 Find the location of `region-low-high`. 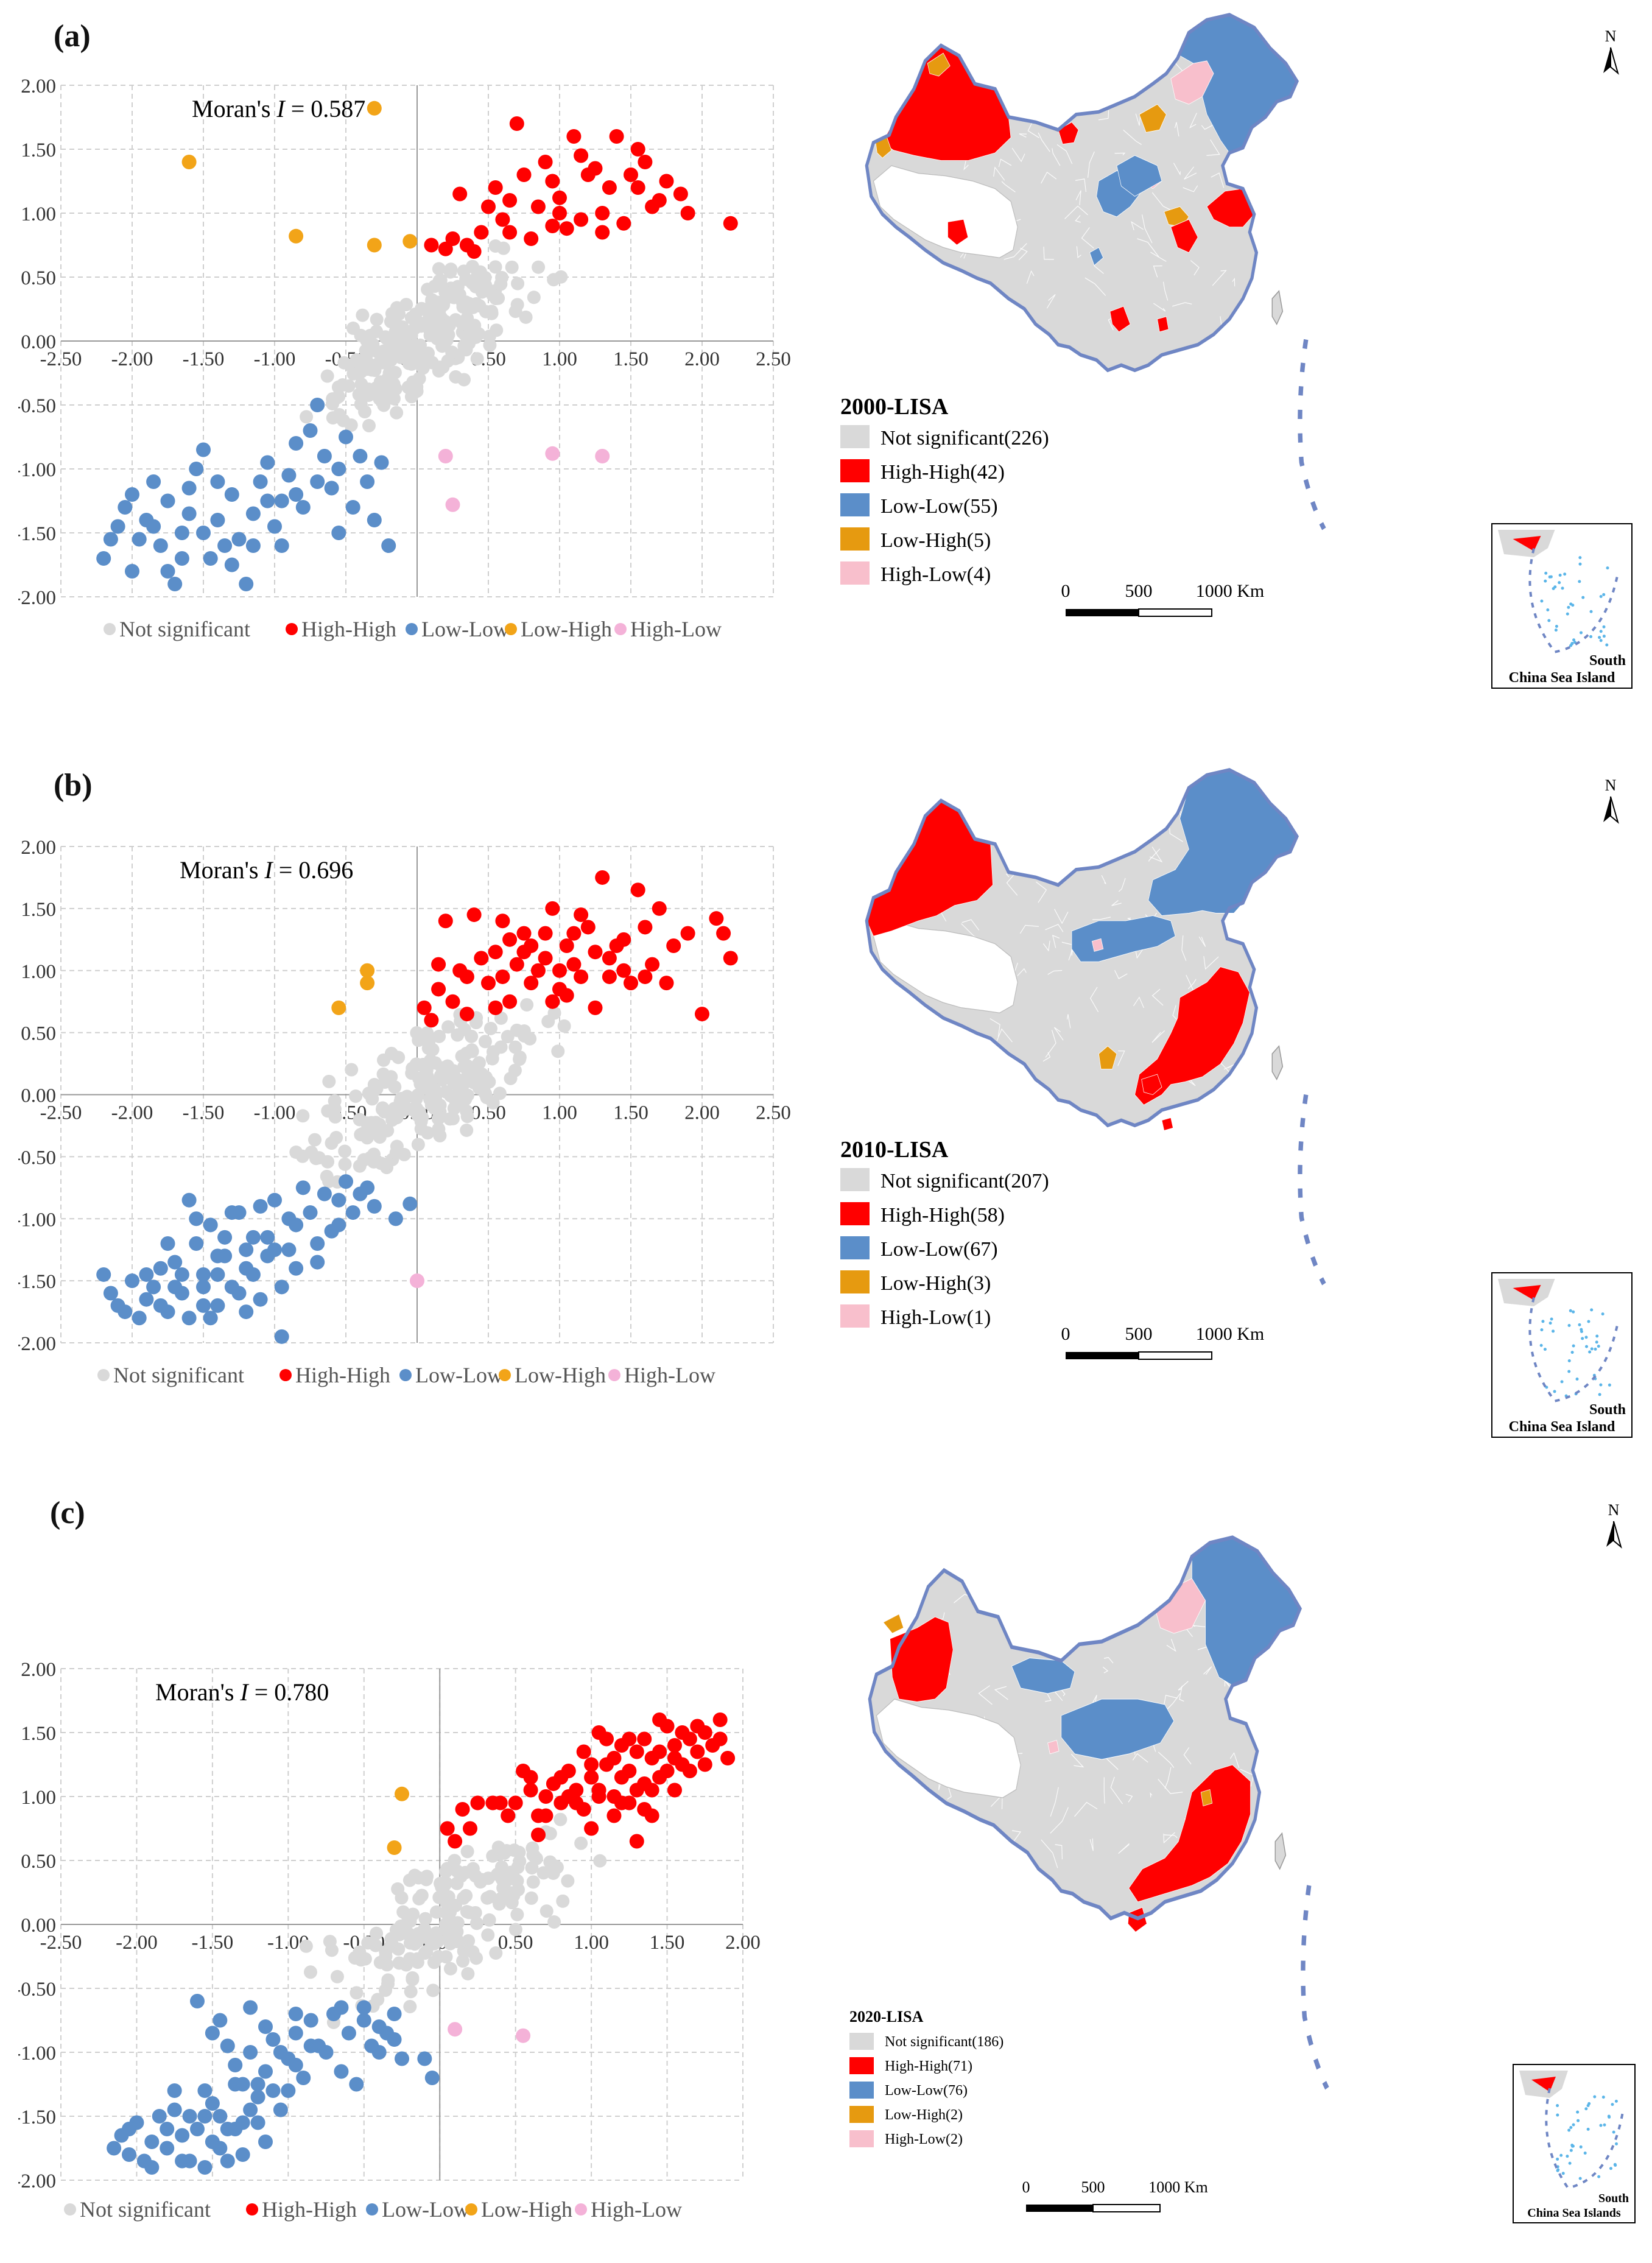

region-low-high is located at coordinates (1206, 1798).